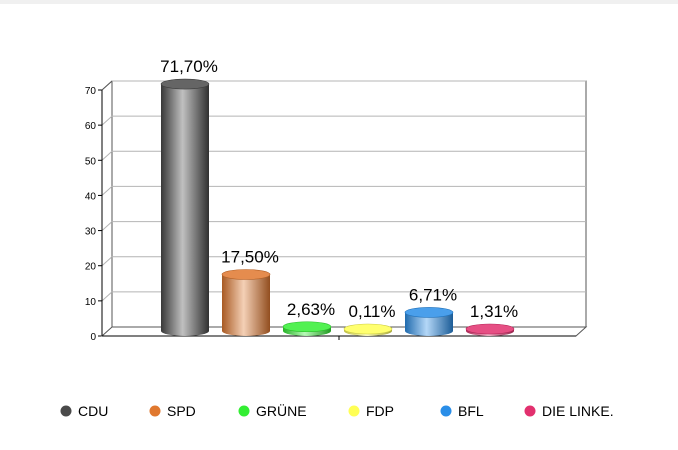 The image size is (678, 450). Describe the element at coordinates (372, 311) in the screenshot. I see `data-label: 0,11%` at that location.